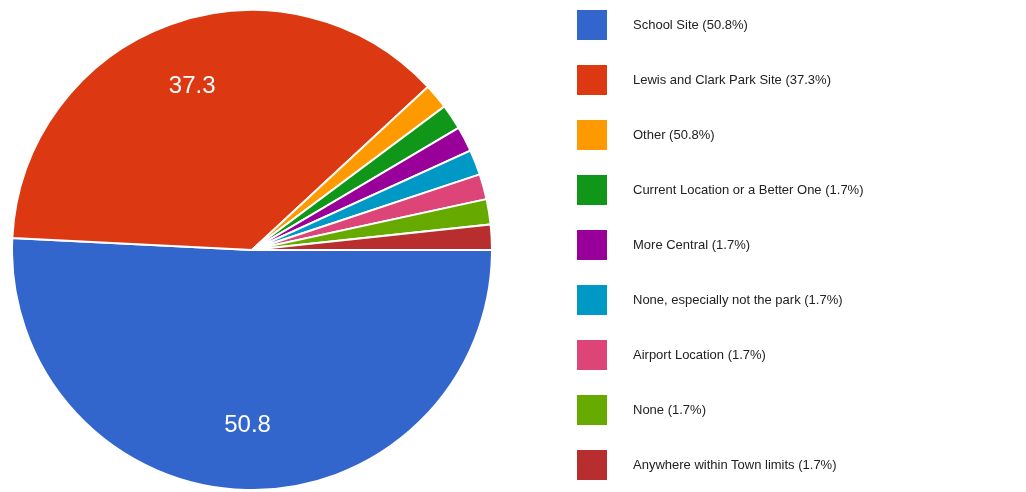 The height and width of the screenshot is (492, 1026). Describe the element at coordinates (735, 464) in the screenshot. I see `legend-label: Anywhere within Town limits (1.7%)` at that location.